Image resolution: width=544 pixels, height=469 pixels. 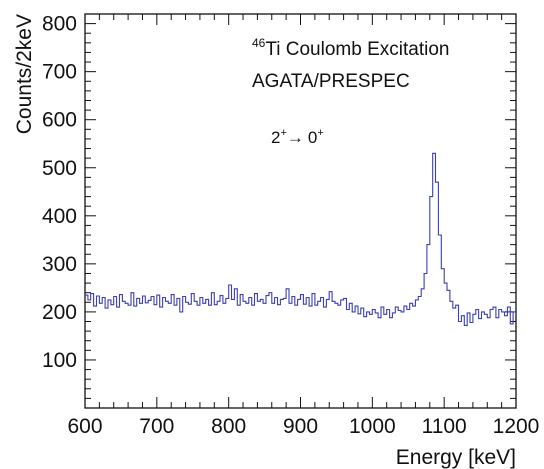 I want to click on peak-label-final-parity: +, so click(x=320, y=133).